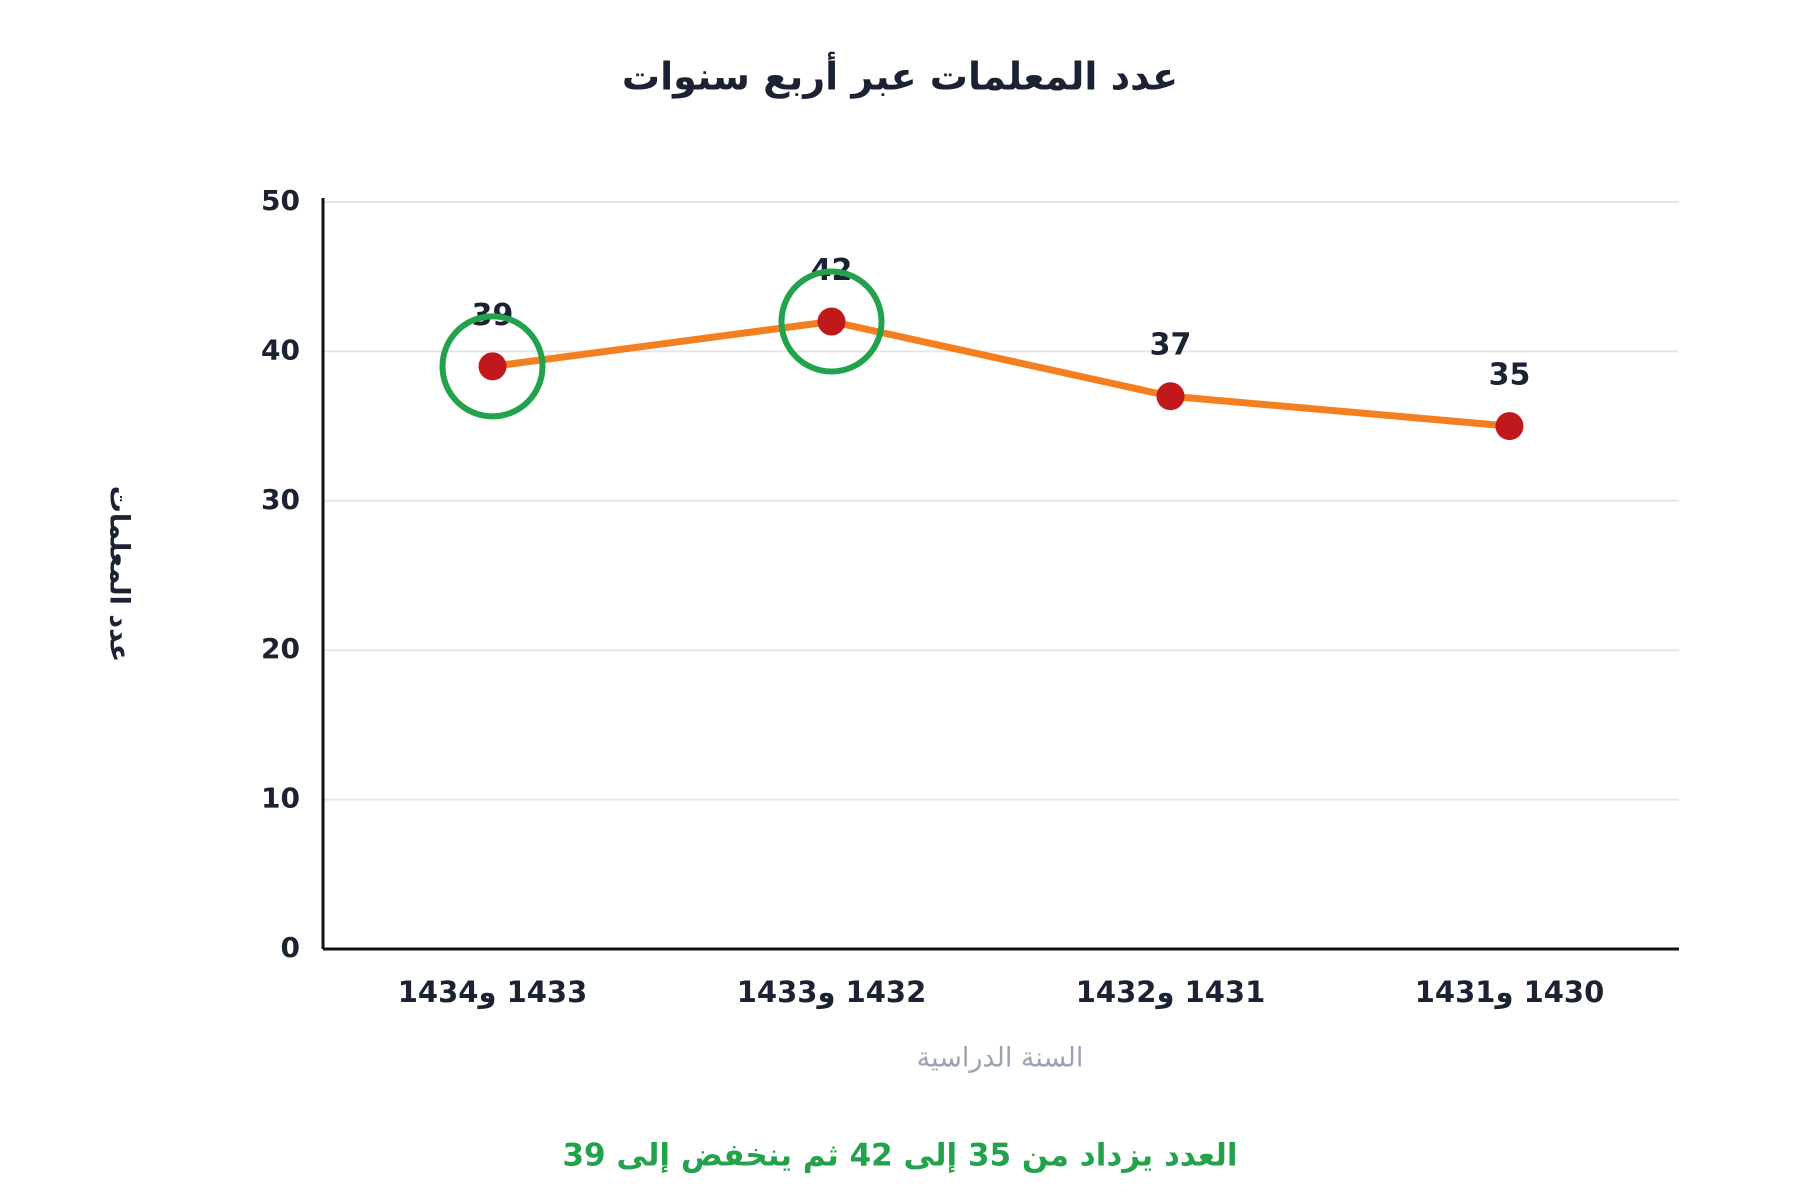  Describe the element at coordinates (1510, 375) in the screenshot. I see `data-label: 35` at that location.